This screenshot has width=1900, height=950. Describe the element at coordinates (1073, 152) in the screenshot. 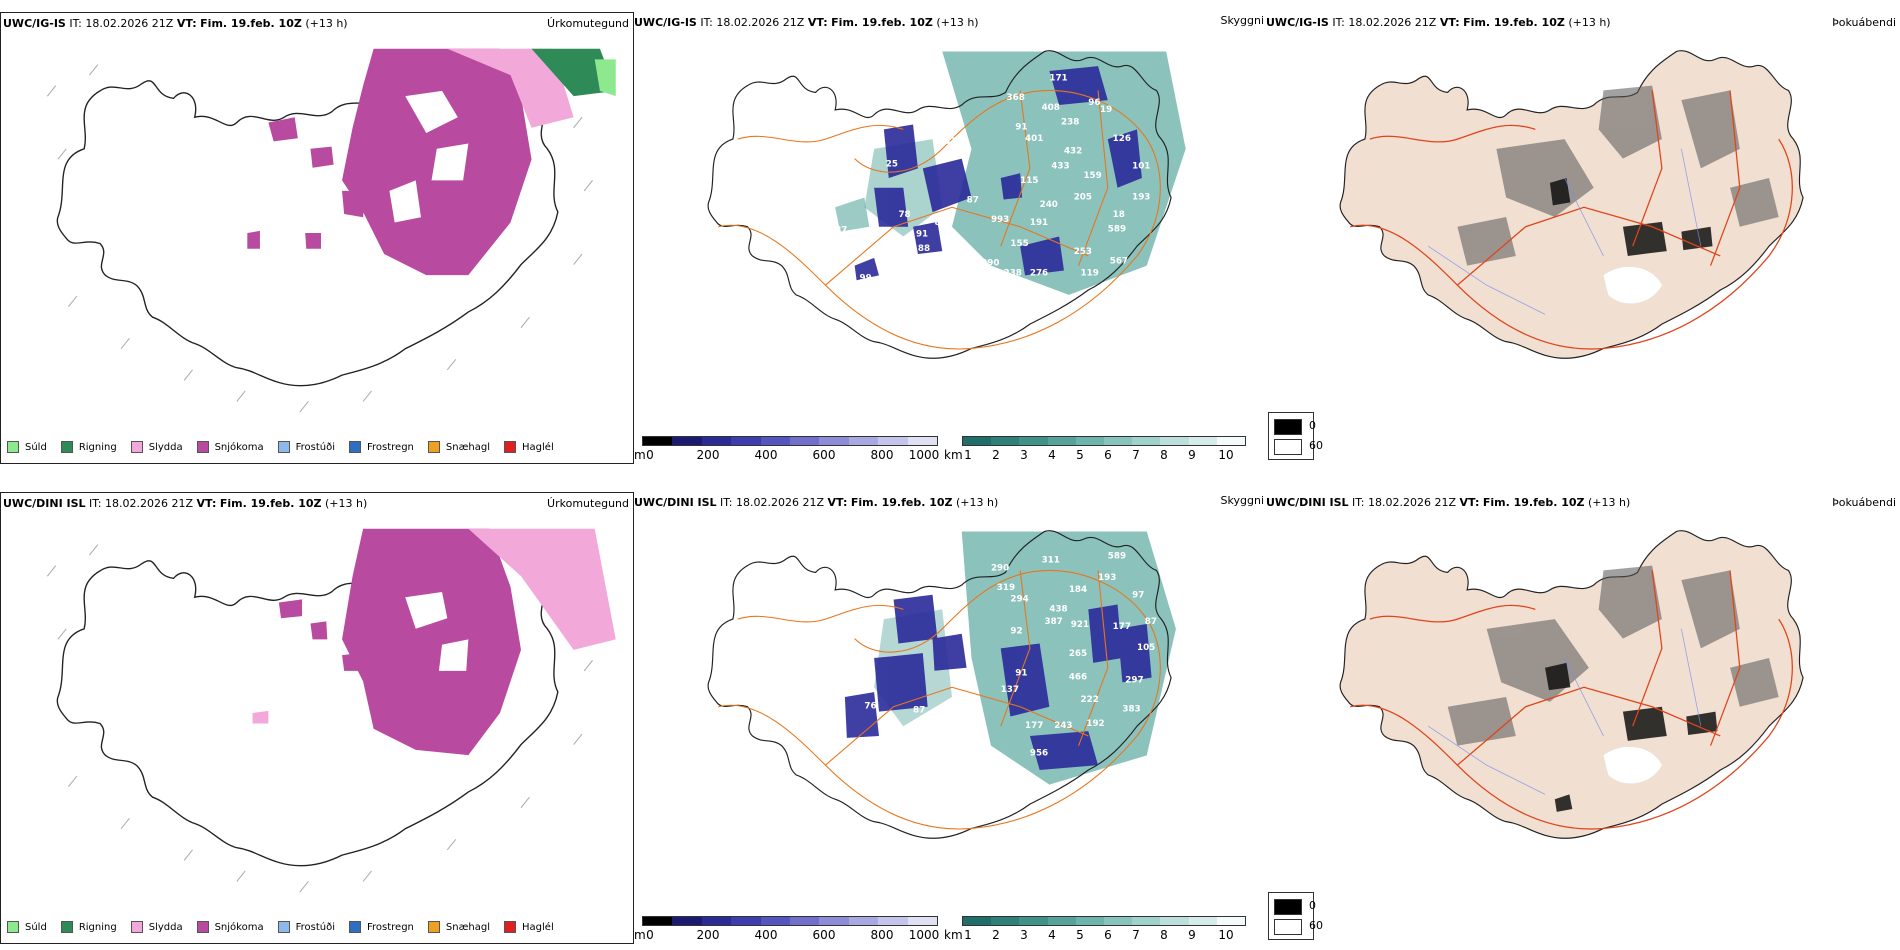

I see `svg-text: 432` at that location.